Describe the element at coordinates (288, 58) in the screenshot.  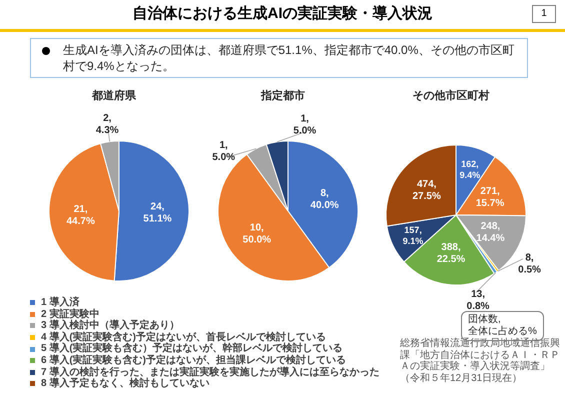
I see `text: 生成AIを導入済みの団体は、都道府県で51.1%、指定都市で40.0%、その他の市区町村で9.4%となった。` at that location.